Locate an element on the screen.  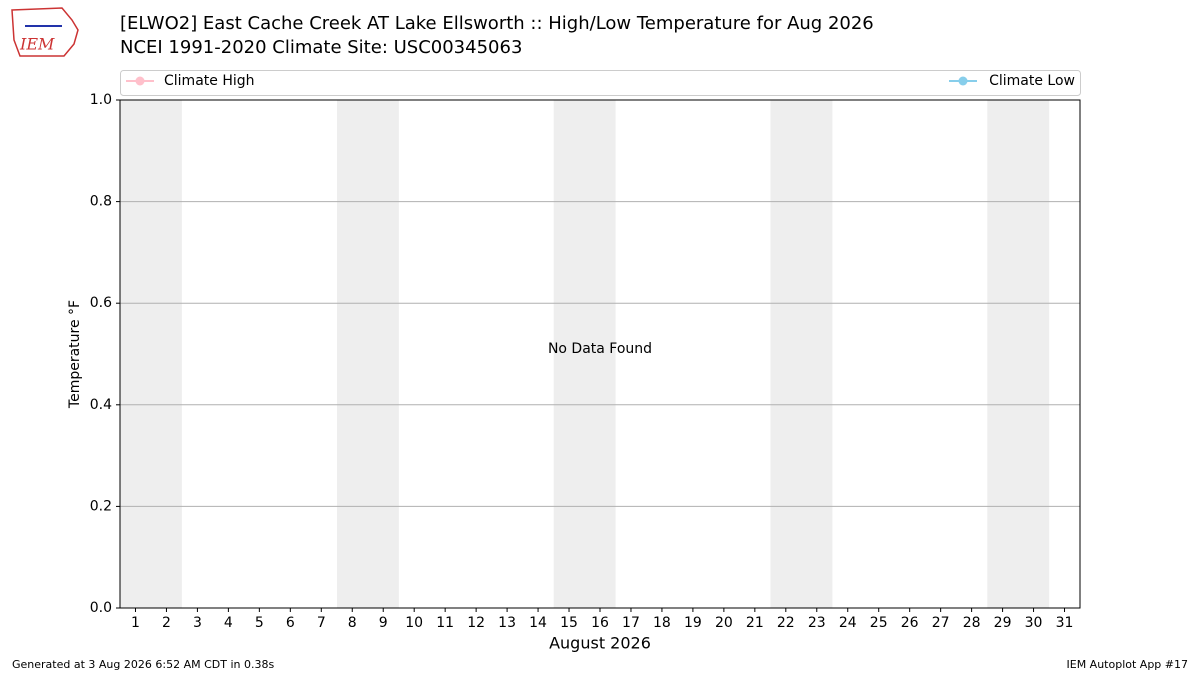
chart-subtitle: NCEI 1991-2020 Climate Site: USC00345063 is located at coordinates (321, 47).